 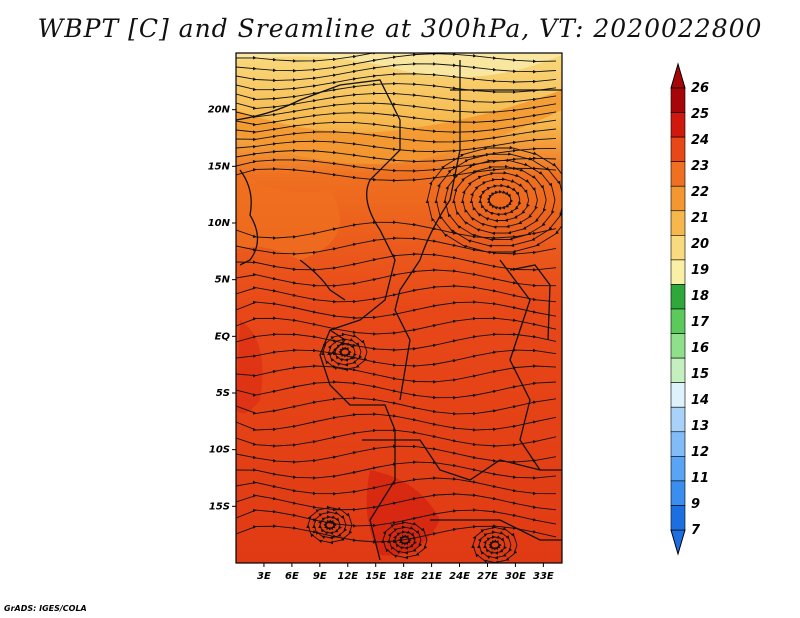 I want to click on lon-label: 9E, so click(x=320, y=576).